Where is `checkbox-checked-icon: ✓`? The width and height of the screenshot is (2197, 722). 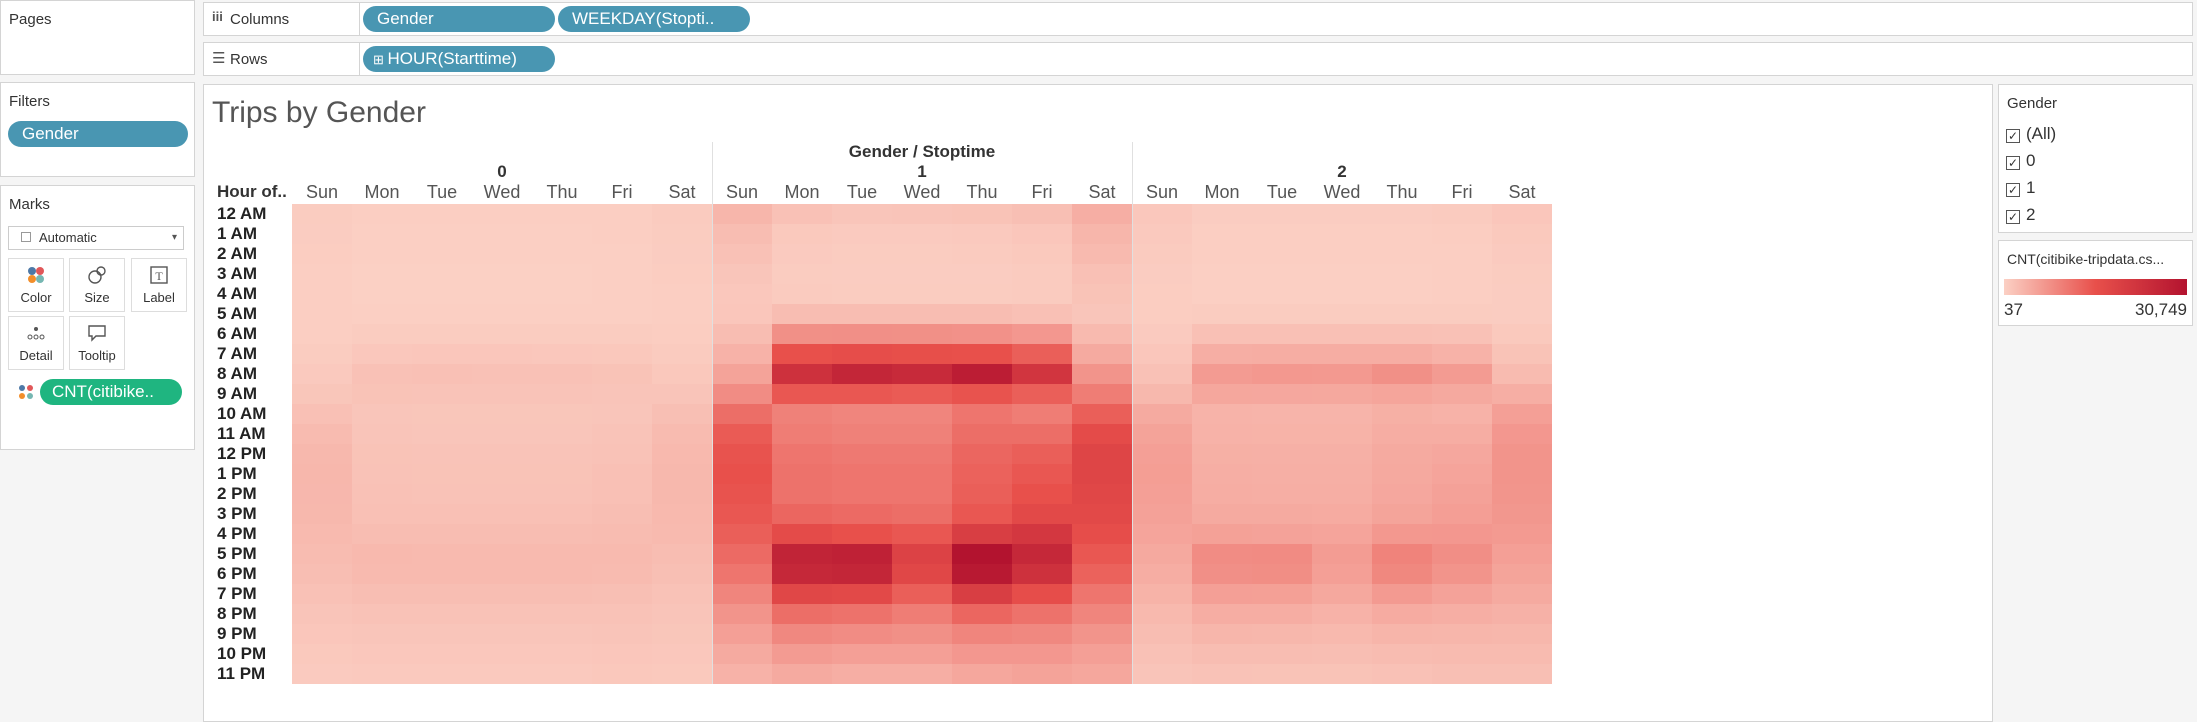 checkbox-checked-icon: ✓ is located at coordinates (2013, 136).